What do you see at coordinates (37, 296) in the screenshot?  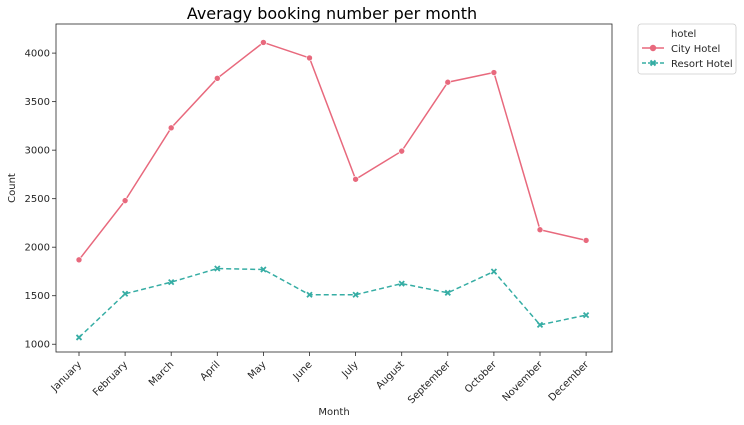 I see `y-tick-label: 1500` at bounding box center [37, 296].